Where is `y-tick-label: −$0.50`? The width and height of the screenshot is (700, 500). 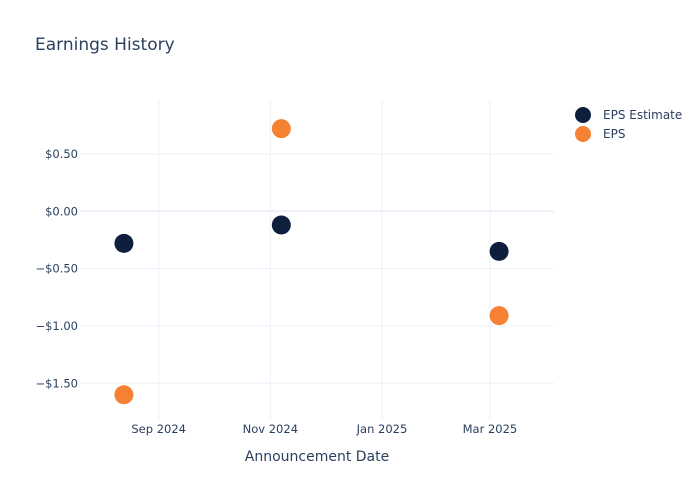 y-tick-label: −$0.50 is located at coordinates (56, 269).